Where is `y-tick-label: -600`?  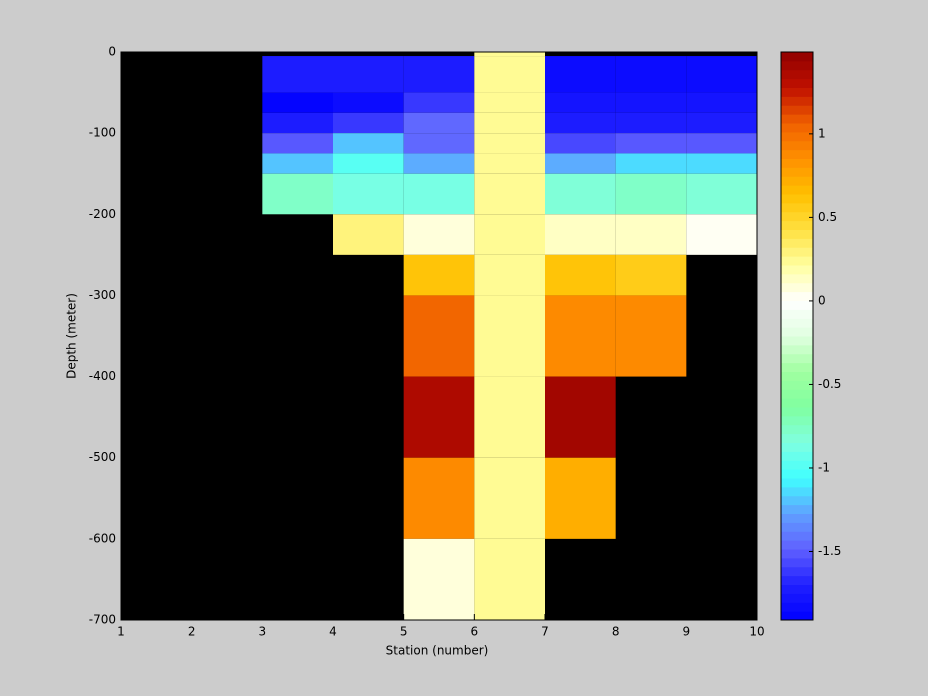
y-tick-label: -600 is located at coordinates (102, 538).